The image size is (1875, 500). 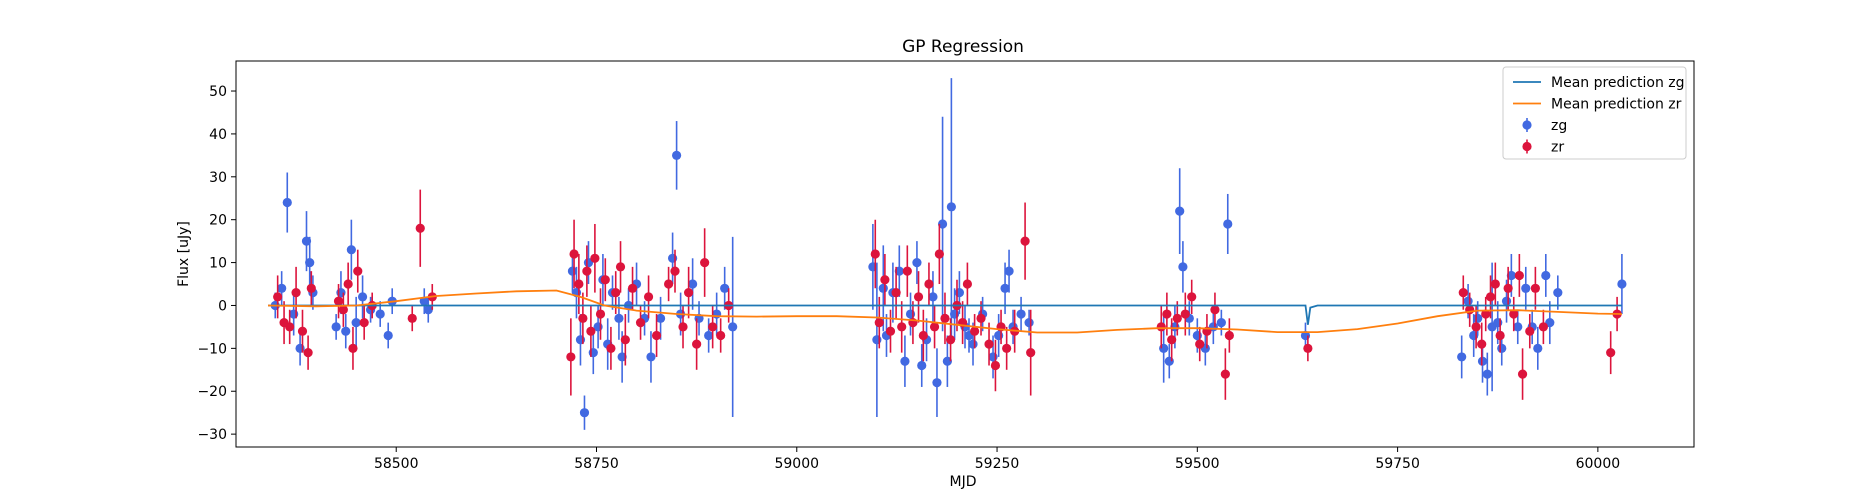 What do you see at coordinates (218, 221) in the screenshot?
I see `y-tick-label: 20` at bounding box center [218, 221].